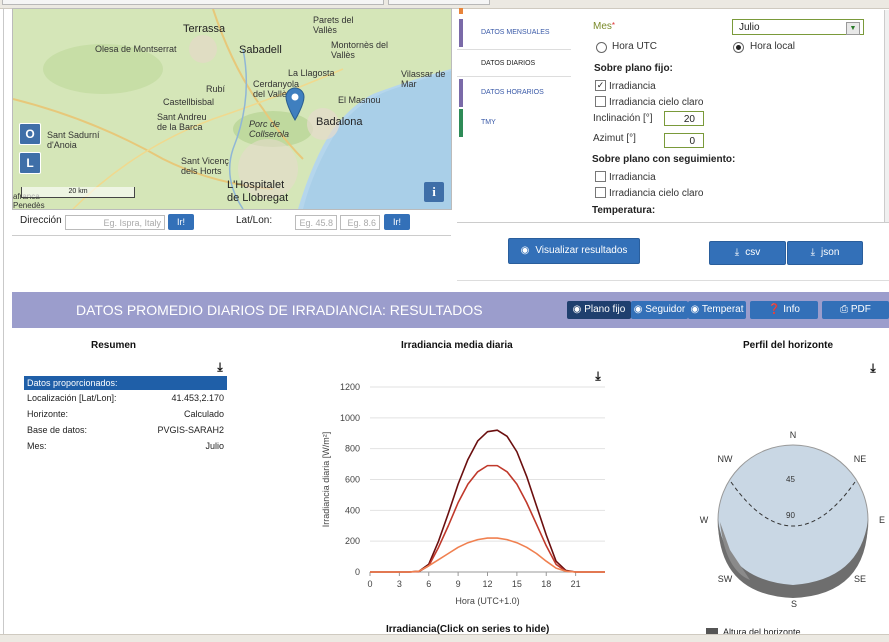 The width and height of the screenshot is (889, 642). I want to click on azimuth-input: 0, so click(684, 140).